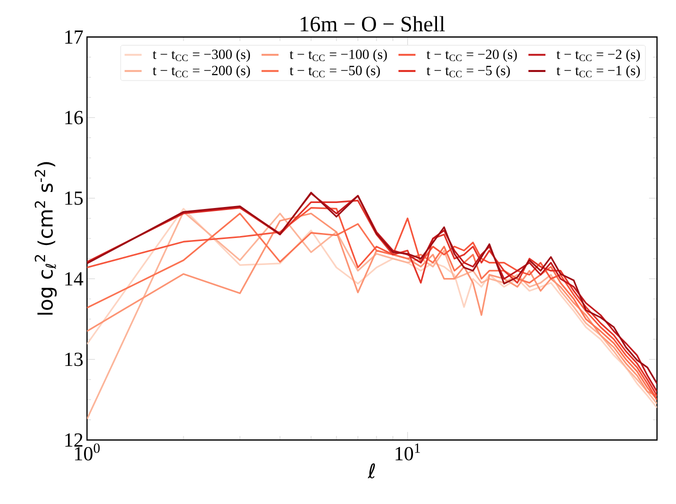 Image resolution: width=676 pixels, height=504 pixels. I want to click on y-tick-label: 14, so click(74, 279).